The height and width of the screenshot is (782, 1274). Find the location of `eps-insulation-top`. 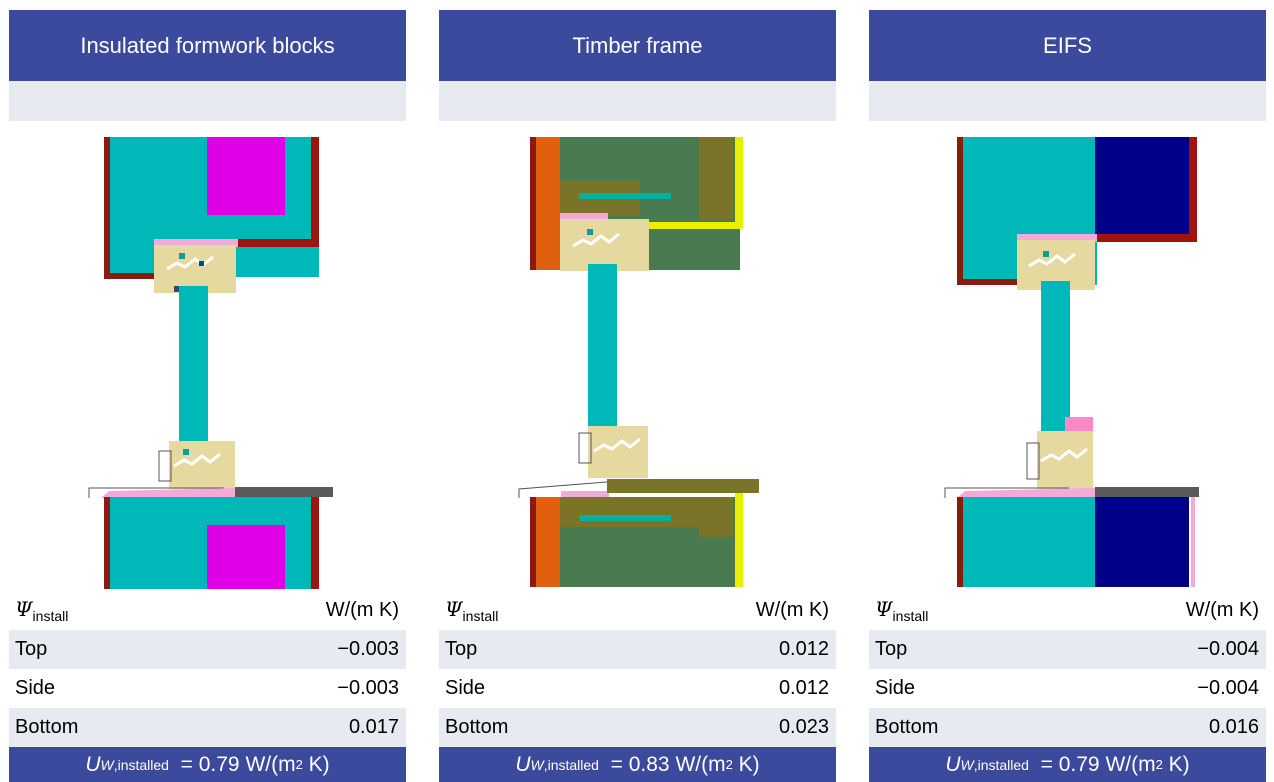

eps-insulation-top is located at coordinates (1142, 189).